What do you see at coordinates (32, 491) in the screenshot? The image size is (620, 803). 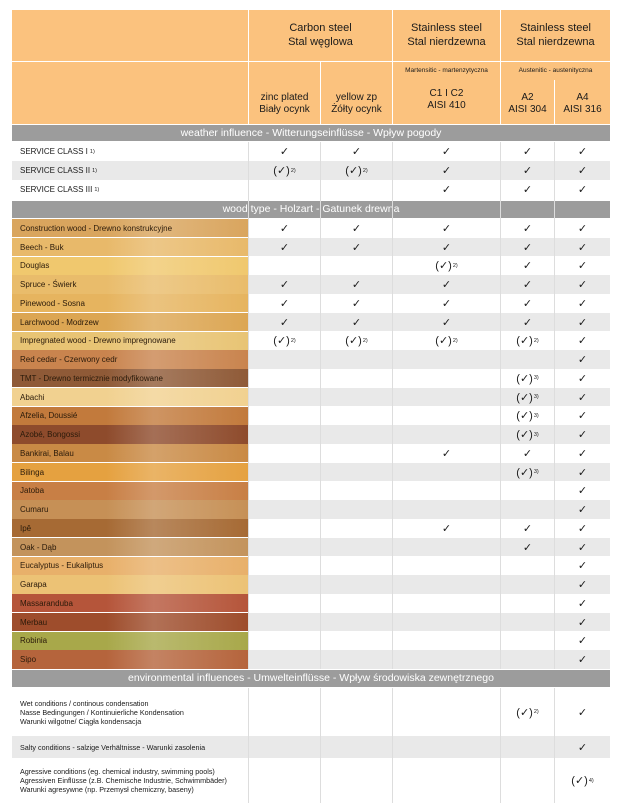 I see `wood-name: Jatoba` at bounding box center [32, 491].